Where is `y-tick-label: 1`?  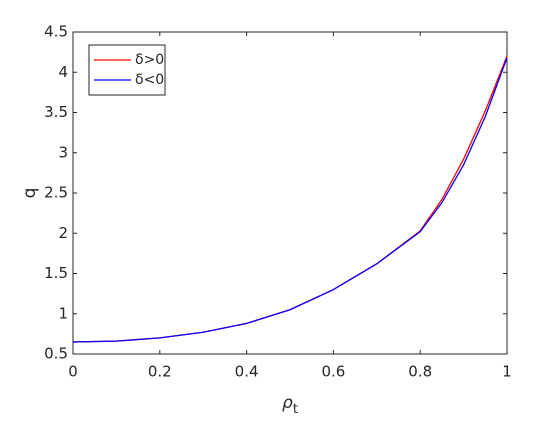 y-tick-label: 1 is located at coordinates (63, 313).